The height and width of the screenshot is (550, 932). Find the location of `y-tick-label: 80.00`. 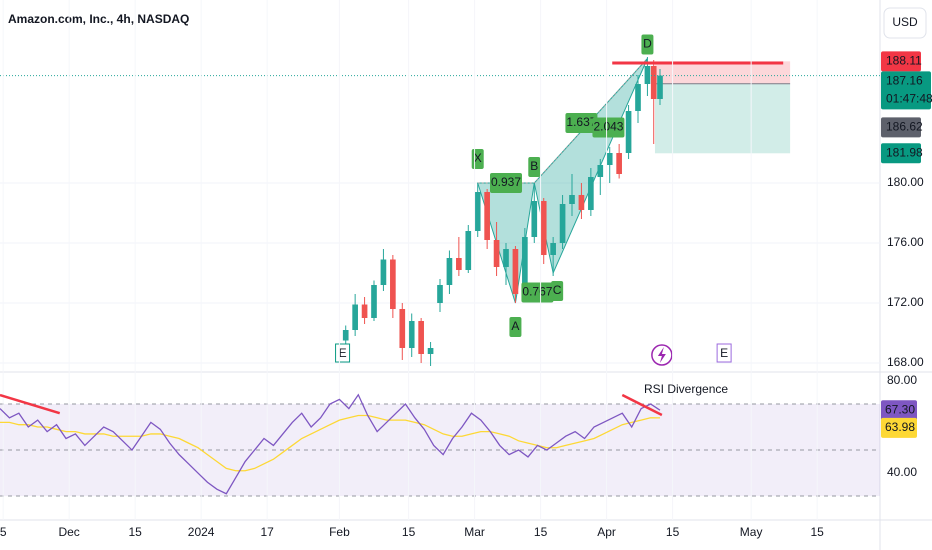

y-tick-label: 80.00 is located at coordinates (902, 380).